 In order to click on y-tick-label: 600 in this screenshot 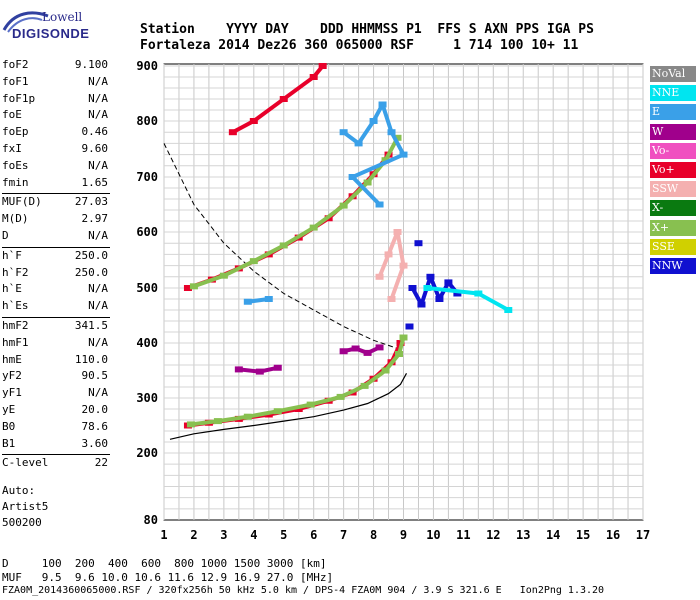, I will do `click(147, 232)`.